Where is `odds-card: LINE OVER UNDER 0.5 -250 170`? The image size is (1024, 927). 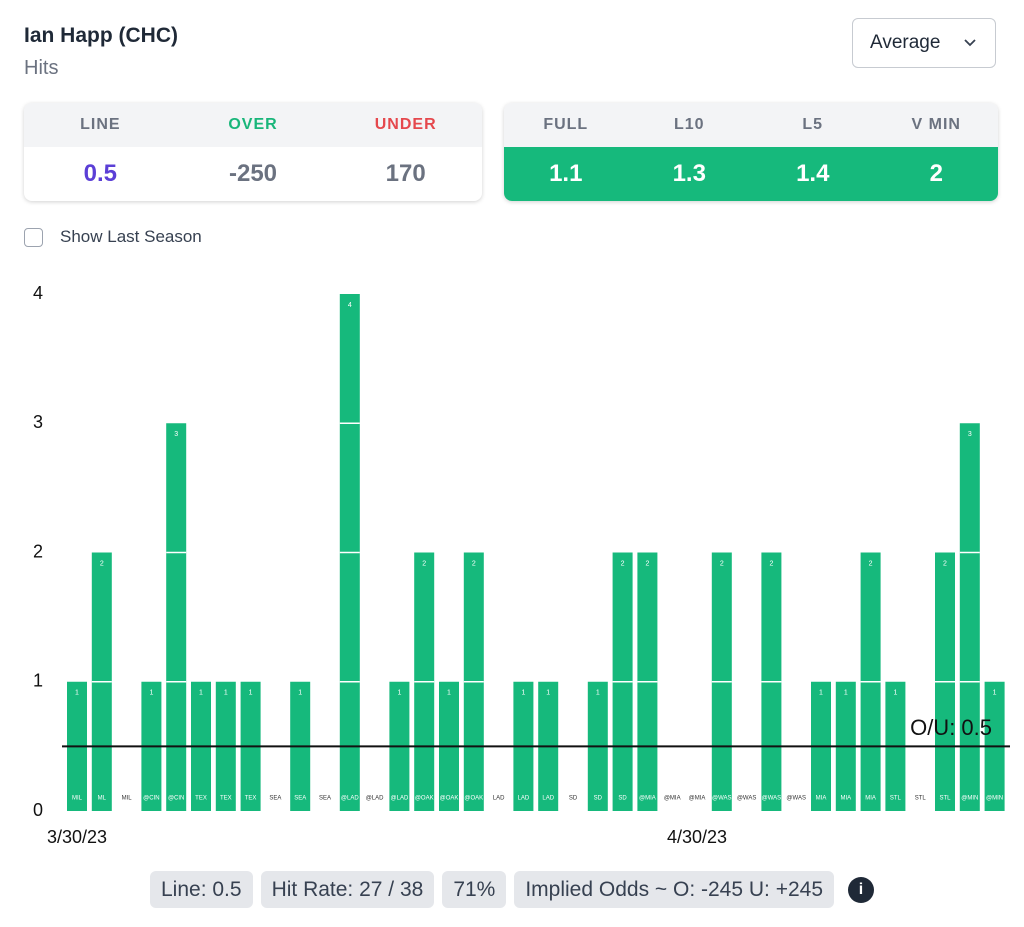
odds-card: LINE OVER UNDER 0.5 -250 170 is located at coordinates (253, 152).